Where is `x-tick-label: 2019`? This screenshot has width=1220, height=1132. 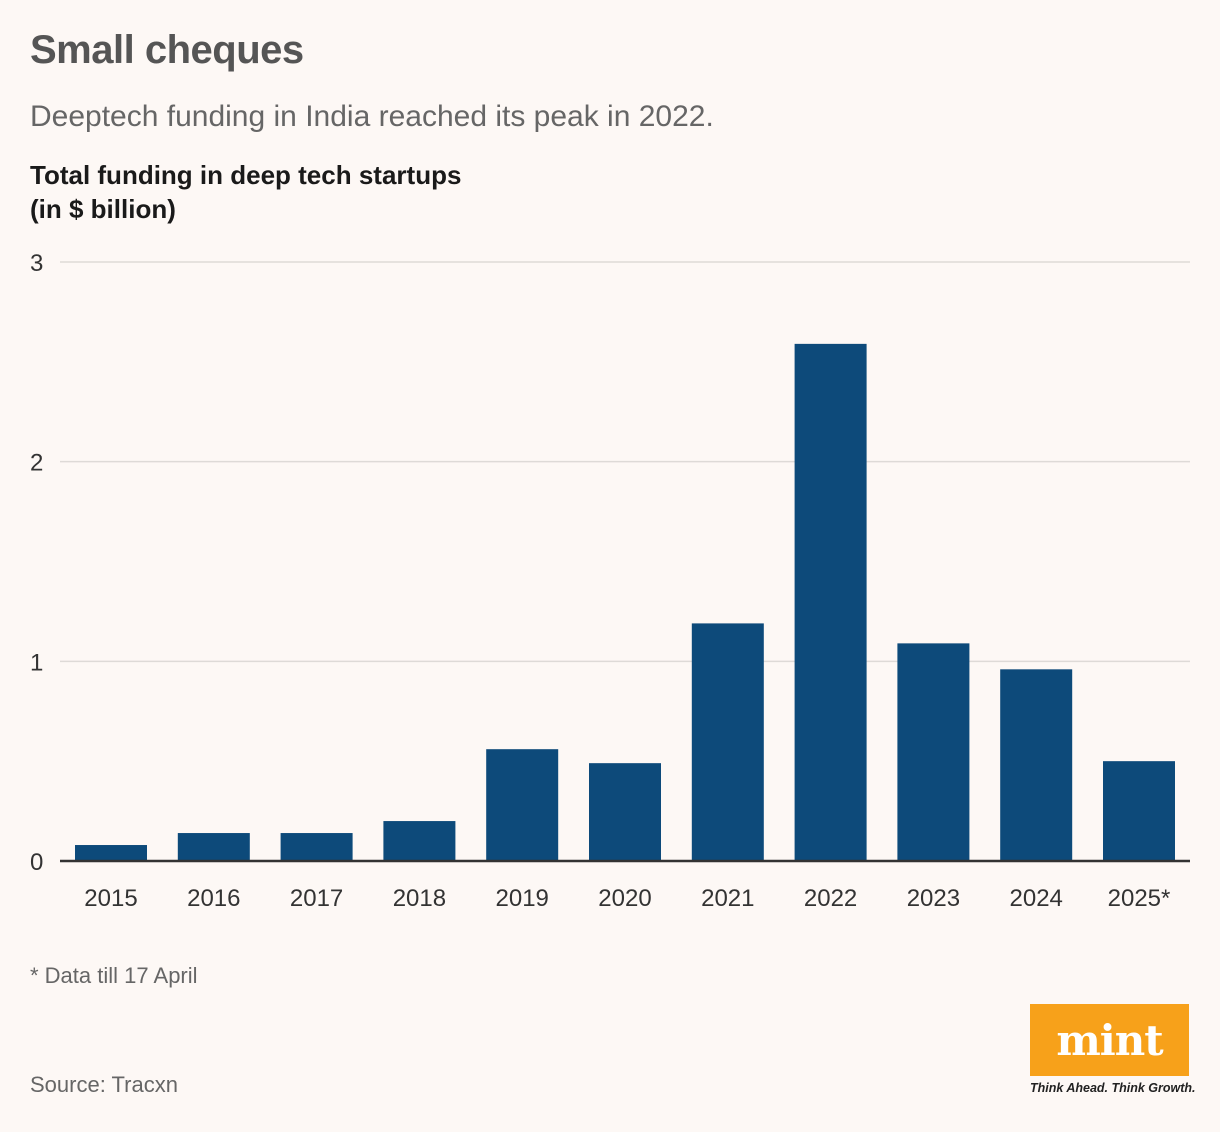 x-tick-label: 2019 is located at coordinates (522, 898).